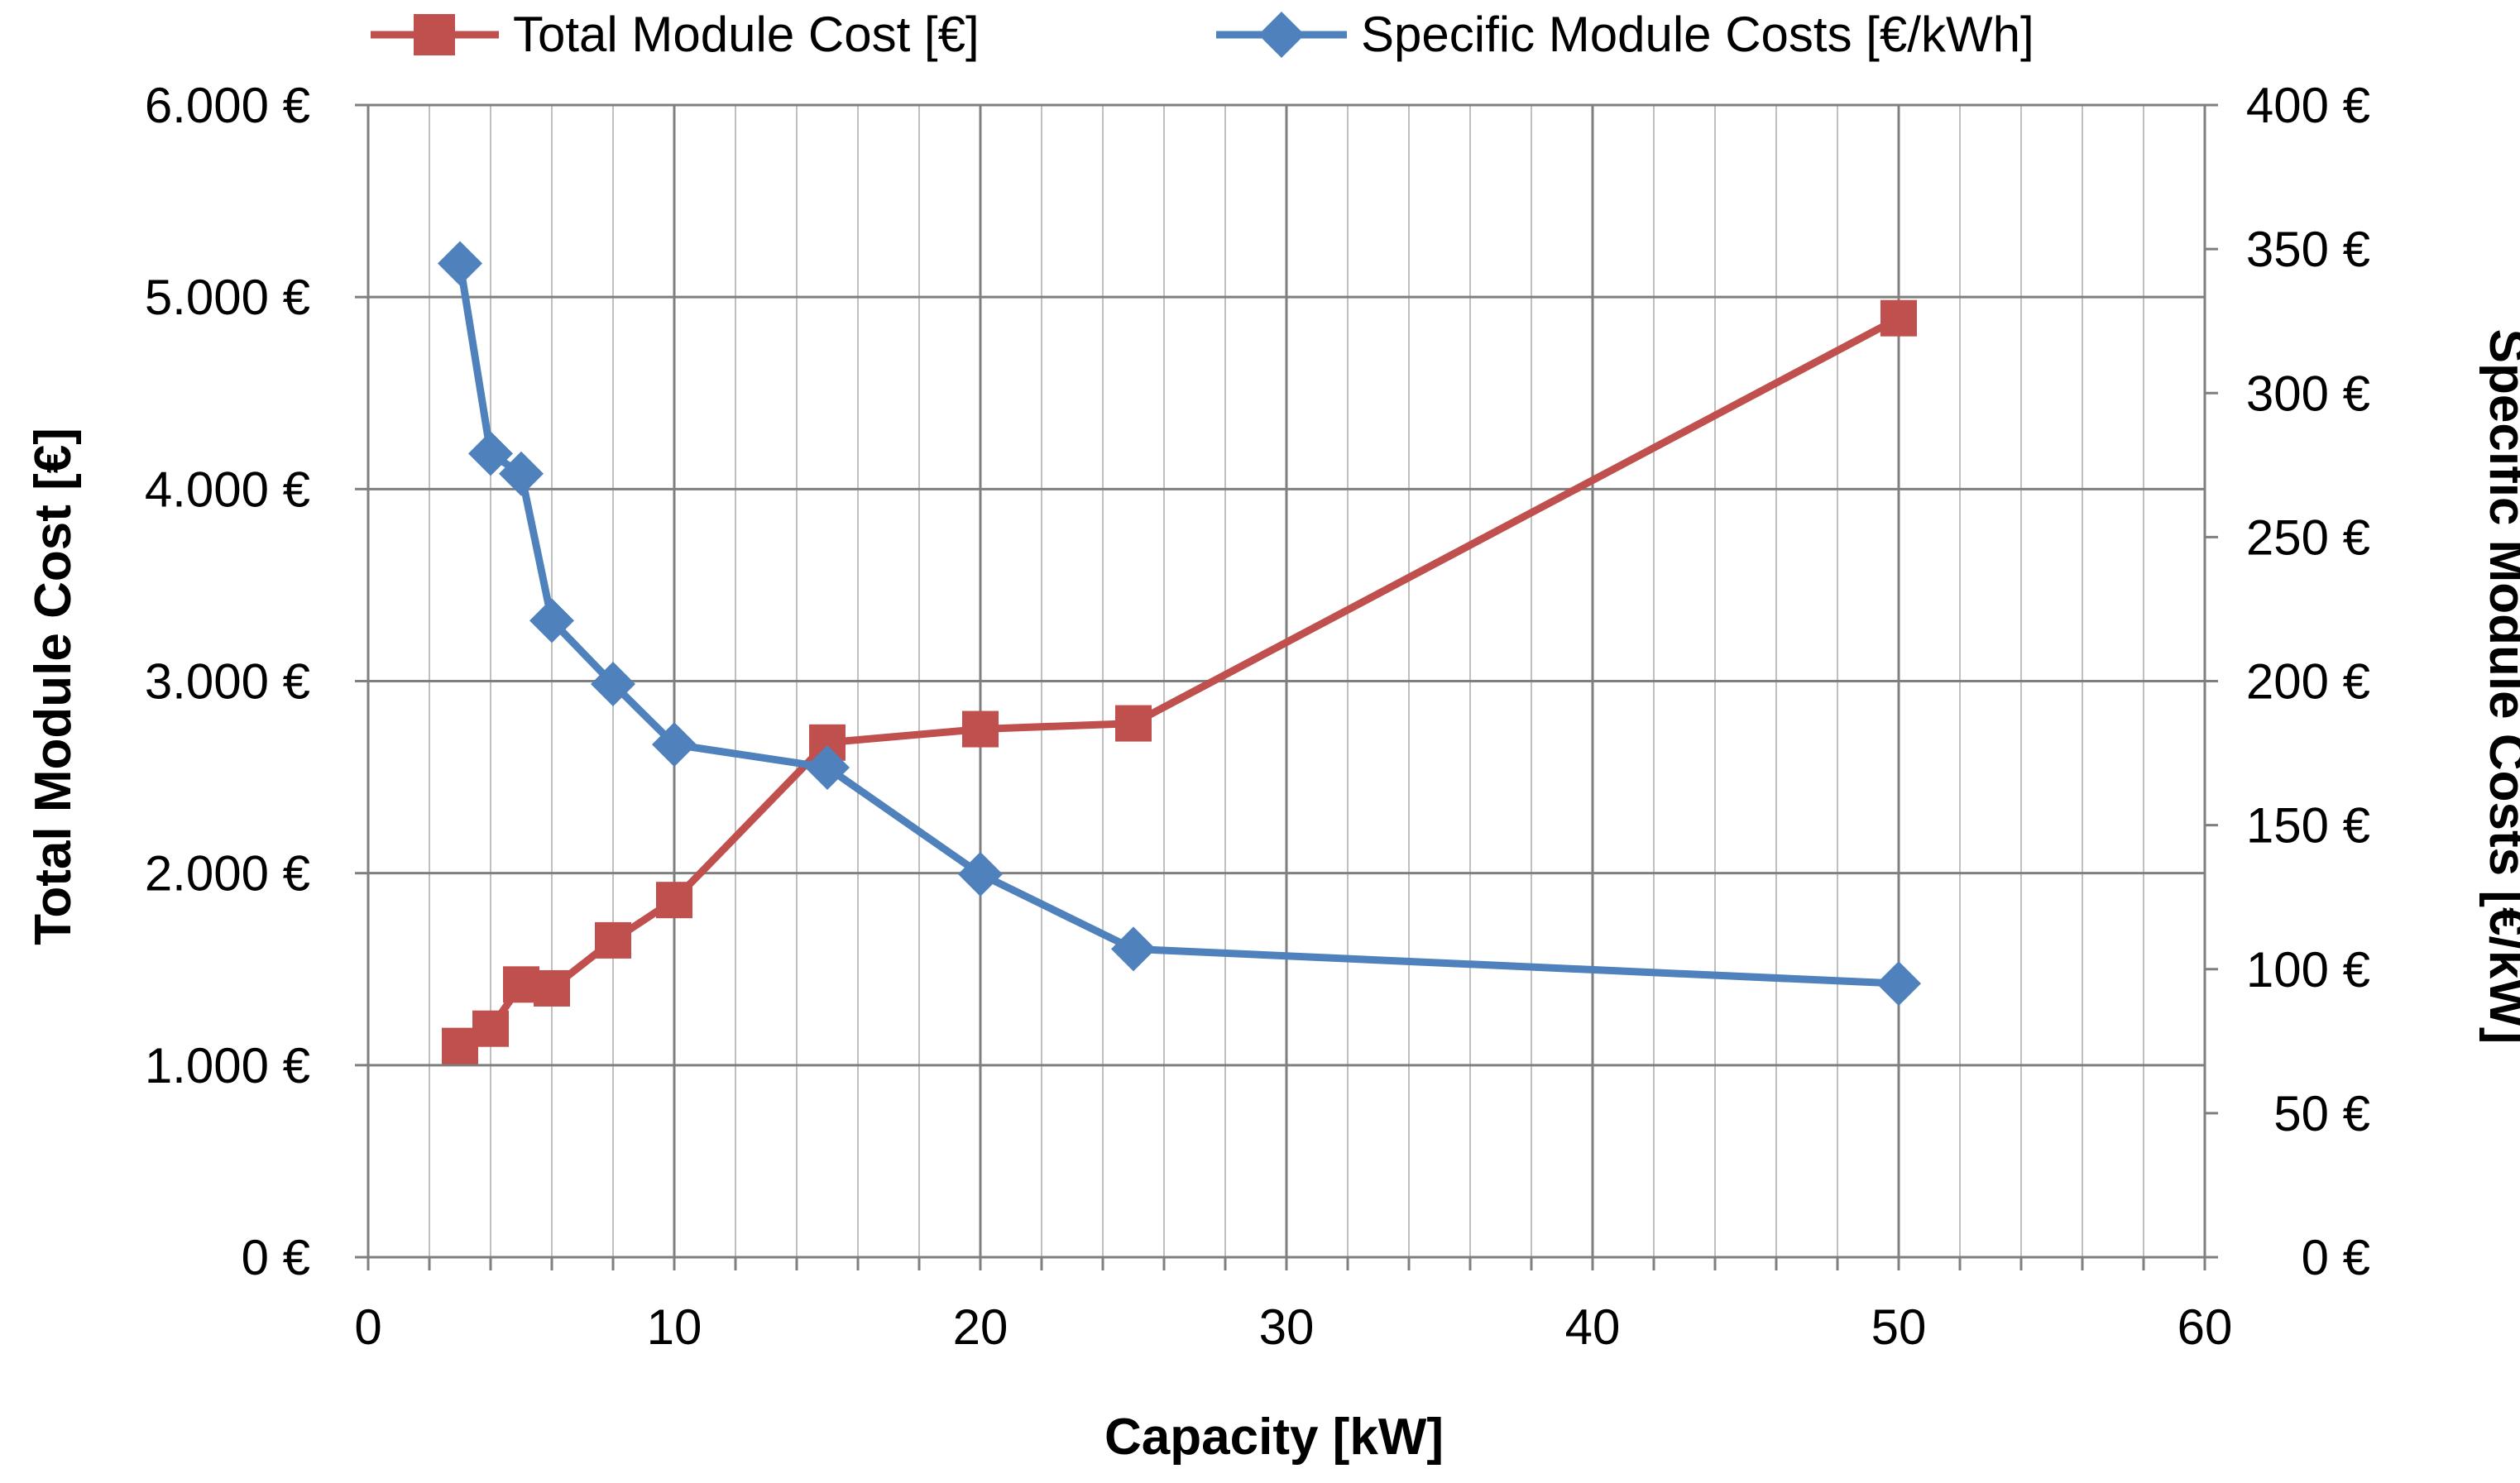 The height and width of the screenshot is (1483, 2520). What do you see at coordinates (1274, 1438) in the screenshot?
I see `x-axis-title: Capacity [kW]` at bounding box center [1274, 1438].